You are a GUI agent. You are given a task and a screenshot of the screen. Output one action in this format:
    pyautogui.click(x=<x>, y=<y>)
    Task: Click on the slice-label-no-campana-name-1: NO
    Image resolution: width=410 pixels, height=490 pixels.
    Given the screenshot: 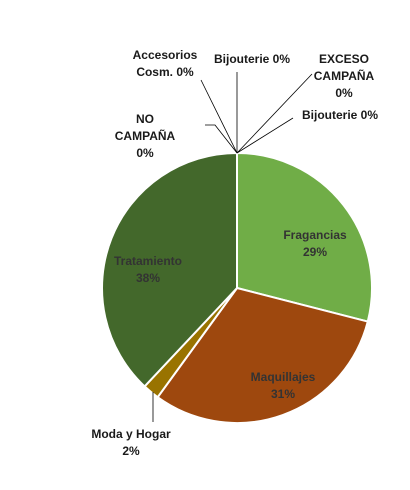 What is the action you would take?
    pyautogui.click(x=145, y=119)
    